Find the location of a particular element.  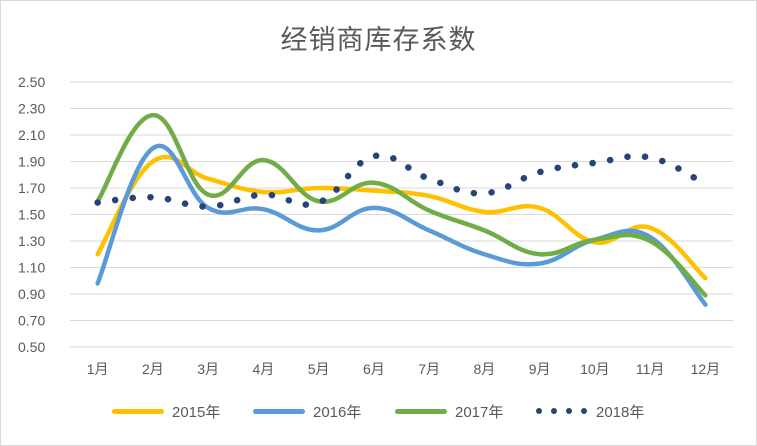

y-tick-label-8: 2.10 is located at coordinates (31, 135).